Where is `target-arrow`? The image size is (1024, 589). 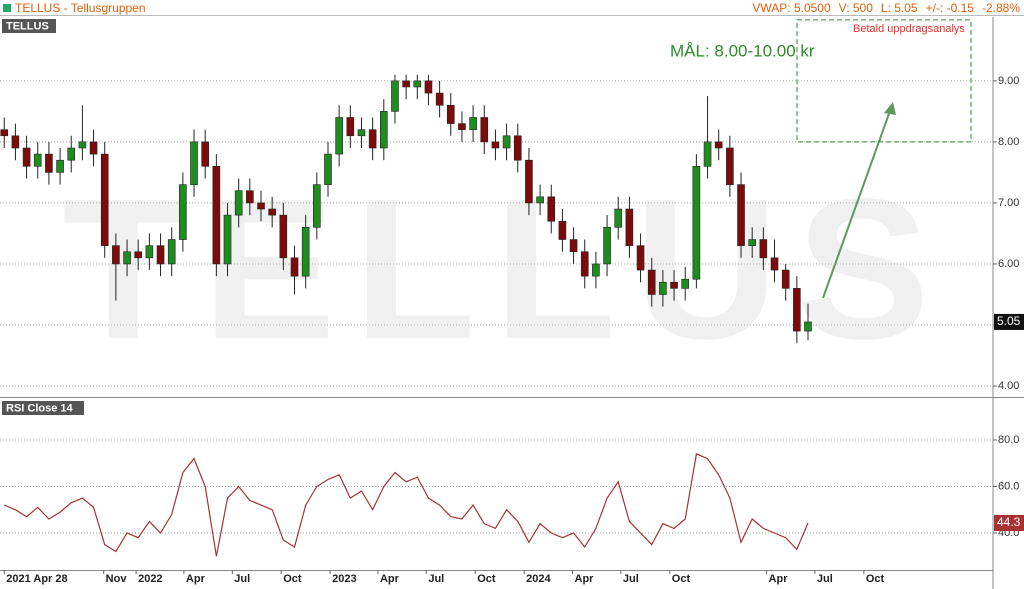 target-arrow is located at coordinates (857, 203).